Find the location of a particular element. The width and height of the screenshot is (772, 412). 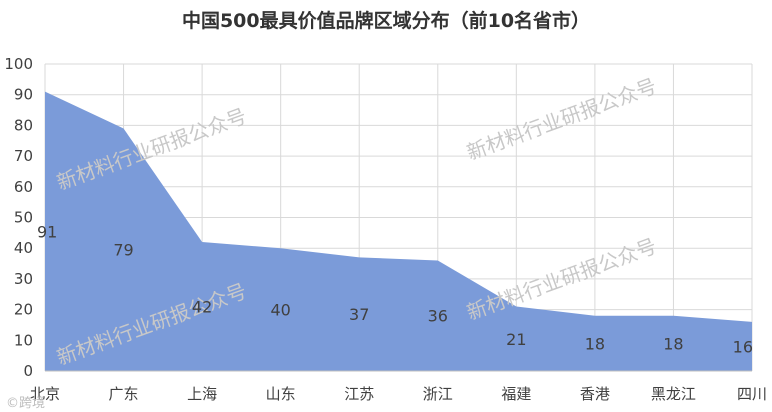

x-axis-ticks: 北京 广东 上海 山东 江苏 浙江 福建 香港 黑龙江 四川 is located at coordinates (398, 386).